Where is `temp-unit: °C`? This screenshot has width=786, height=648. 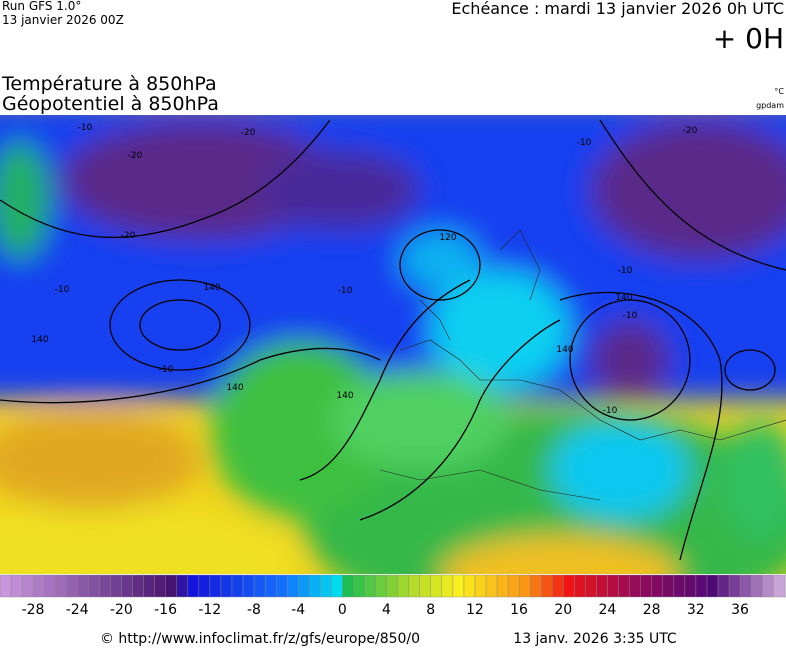 temp-unit: °C is located at coordinates (779, 91).